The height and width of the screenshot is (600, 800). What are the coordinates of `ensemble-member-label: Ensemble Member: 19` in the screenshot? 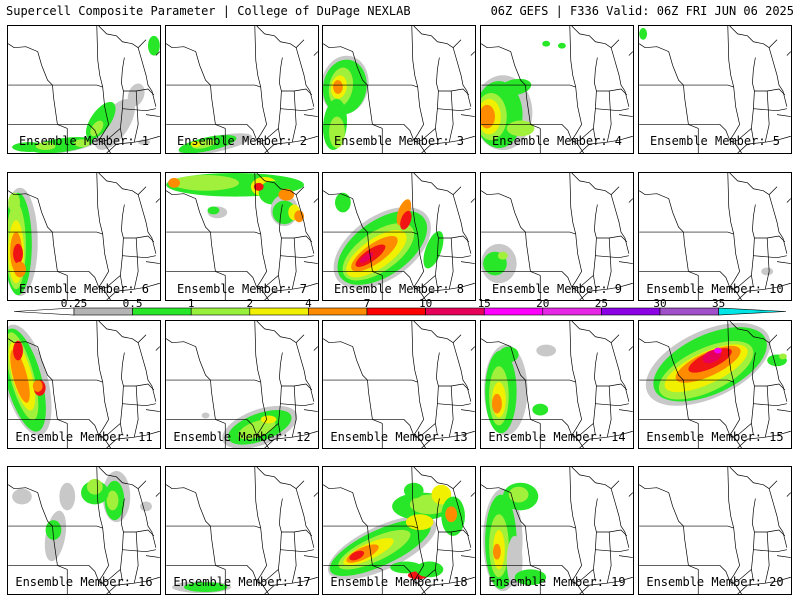 It's located at (557, 582).